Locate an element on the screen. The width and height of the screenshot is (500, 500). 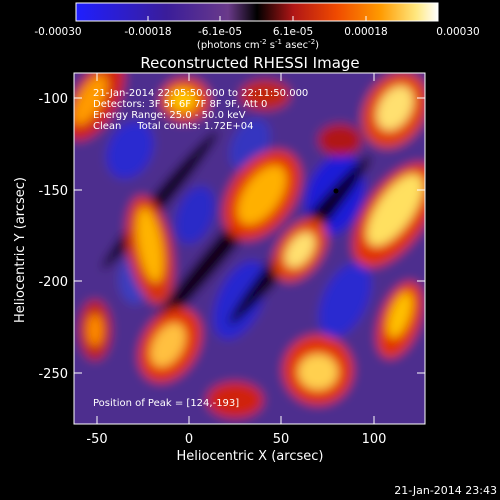
colorbar-tick-label: 0.00018 is located at coordinates (365, 32).